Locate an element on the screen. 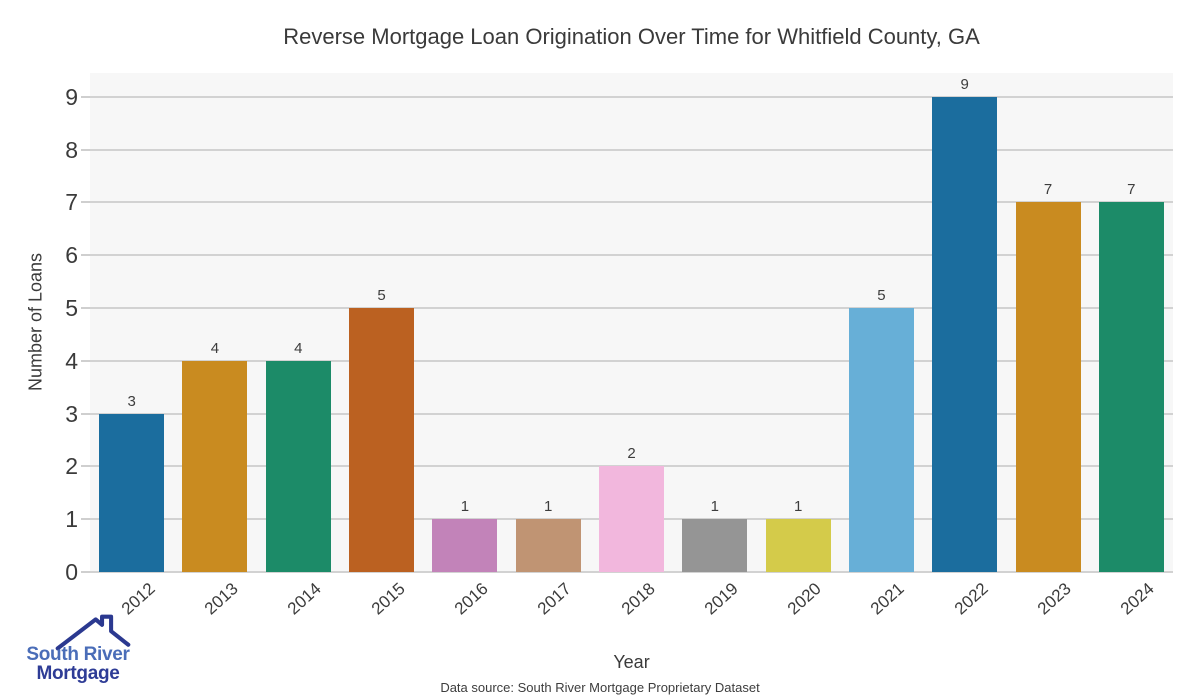 The image size is (1200, 700). y-tick-label: 2 is located at coordinates (71, 466).